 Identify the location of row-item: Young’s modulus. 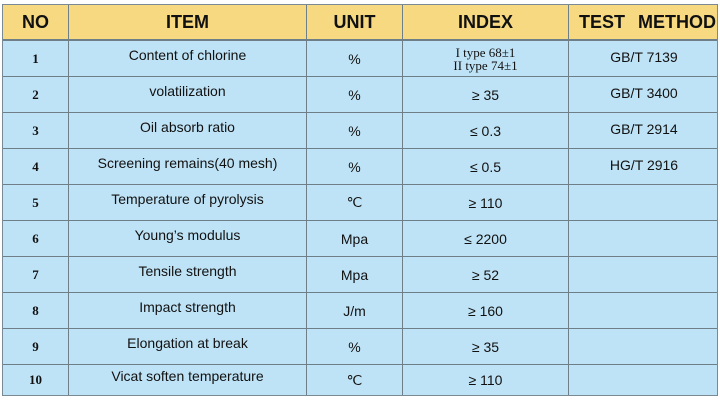
(188, 238).